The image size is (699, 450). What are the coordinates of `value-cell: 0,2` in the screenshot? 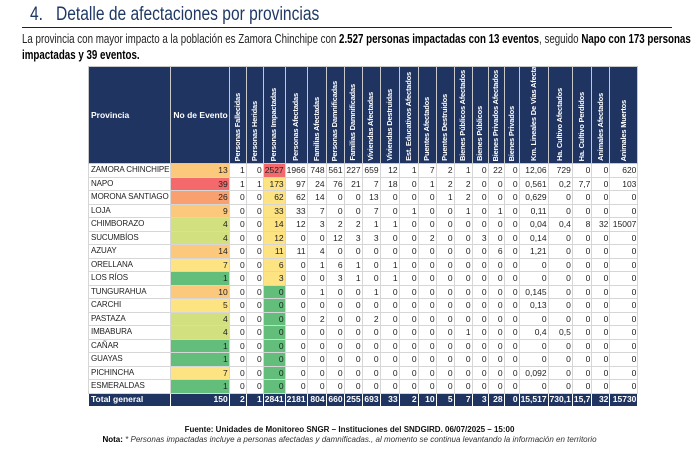 It's located at (560, 183).